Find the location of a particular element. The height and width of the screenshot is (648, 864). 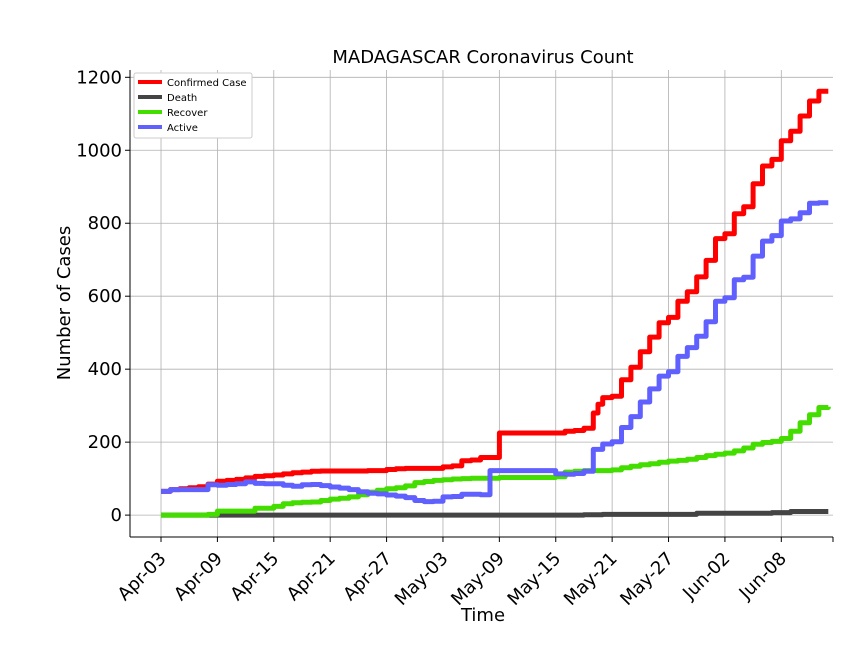

y-tick-label: 0 is located at coordinates (116, 515).